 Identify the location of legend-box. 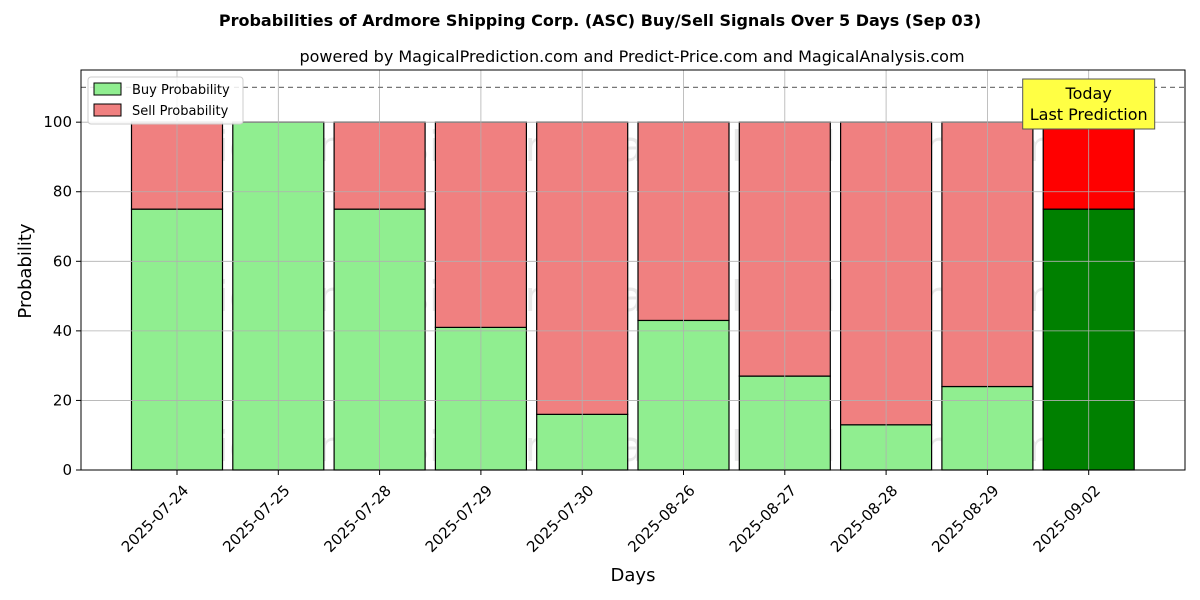
(165, 100).